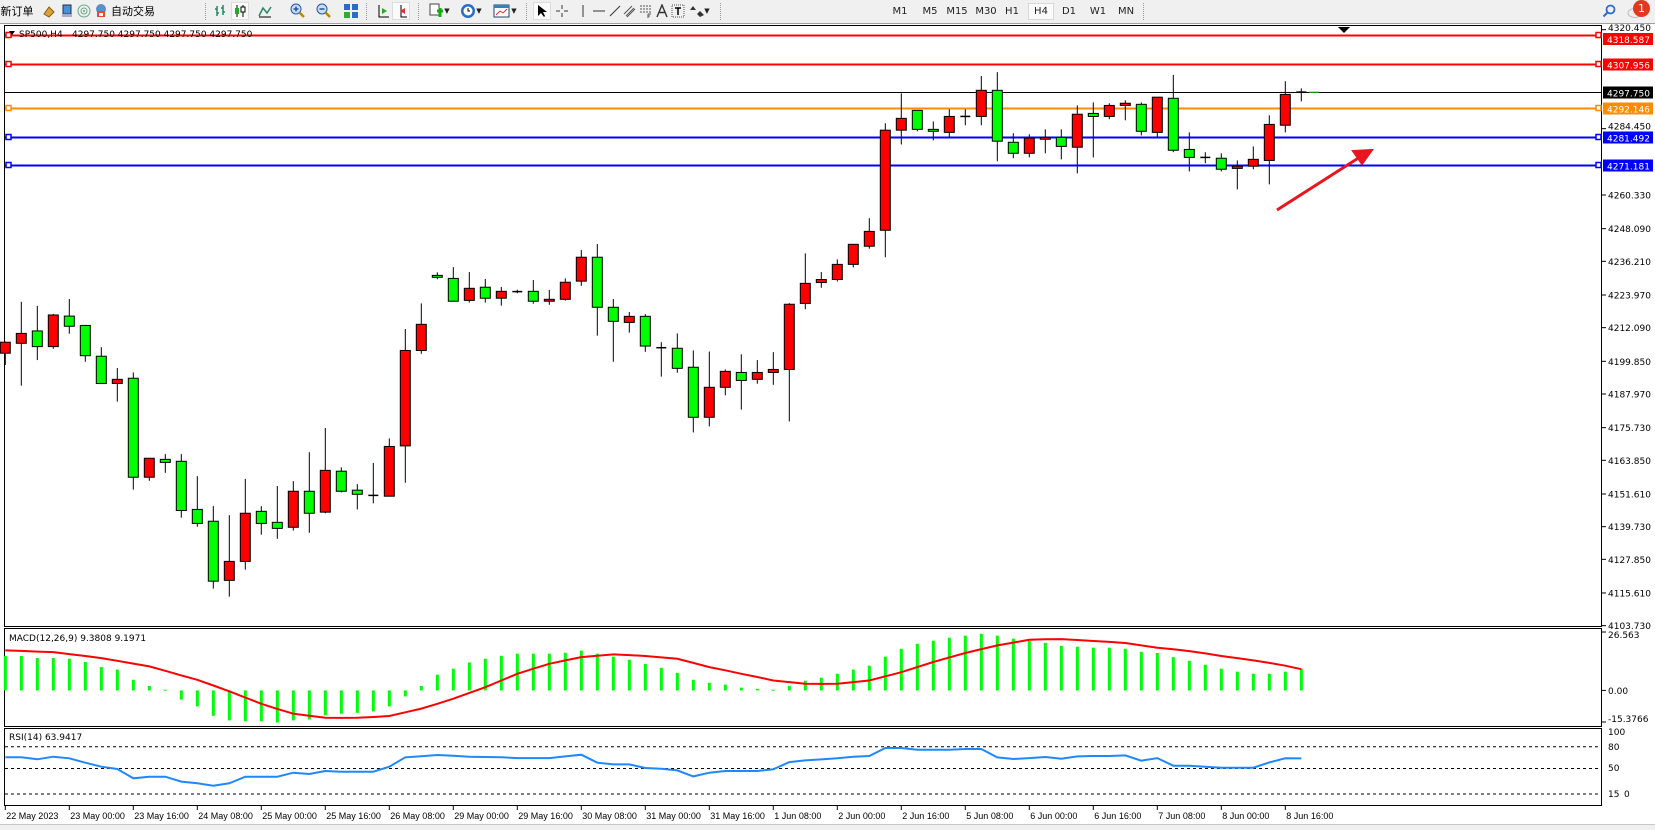 This screenshot has width=1655, height=830. I want to click on vertical-line-icon, so click(583, 11).